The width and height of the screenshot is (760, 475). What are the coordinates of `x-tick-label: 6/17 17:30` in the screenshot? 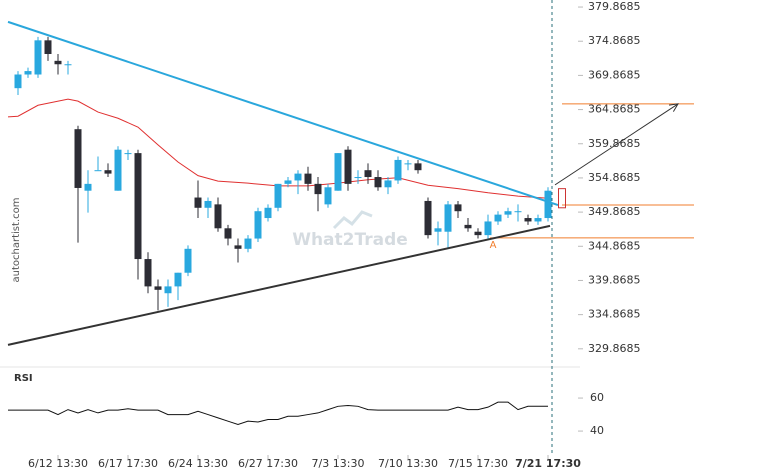 It's located at (128, 463).